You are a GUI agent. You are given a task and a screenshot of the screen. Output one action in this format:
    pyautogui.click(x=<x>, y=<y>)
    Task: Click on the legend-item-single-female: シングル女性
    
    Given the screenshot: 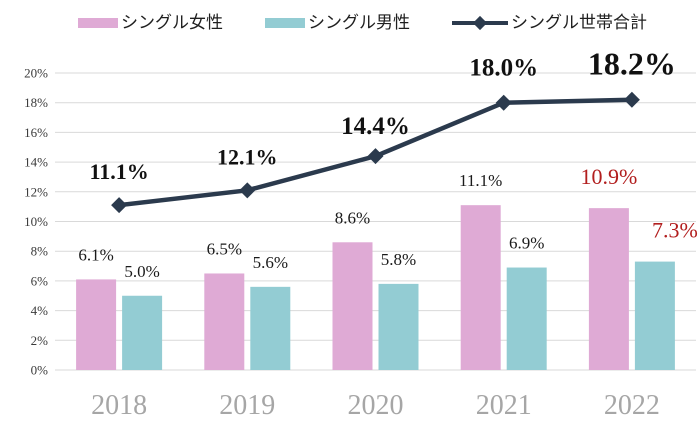 What is the action you would take?
    pyautogui.click(x=150, y=23)
    